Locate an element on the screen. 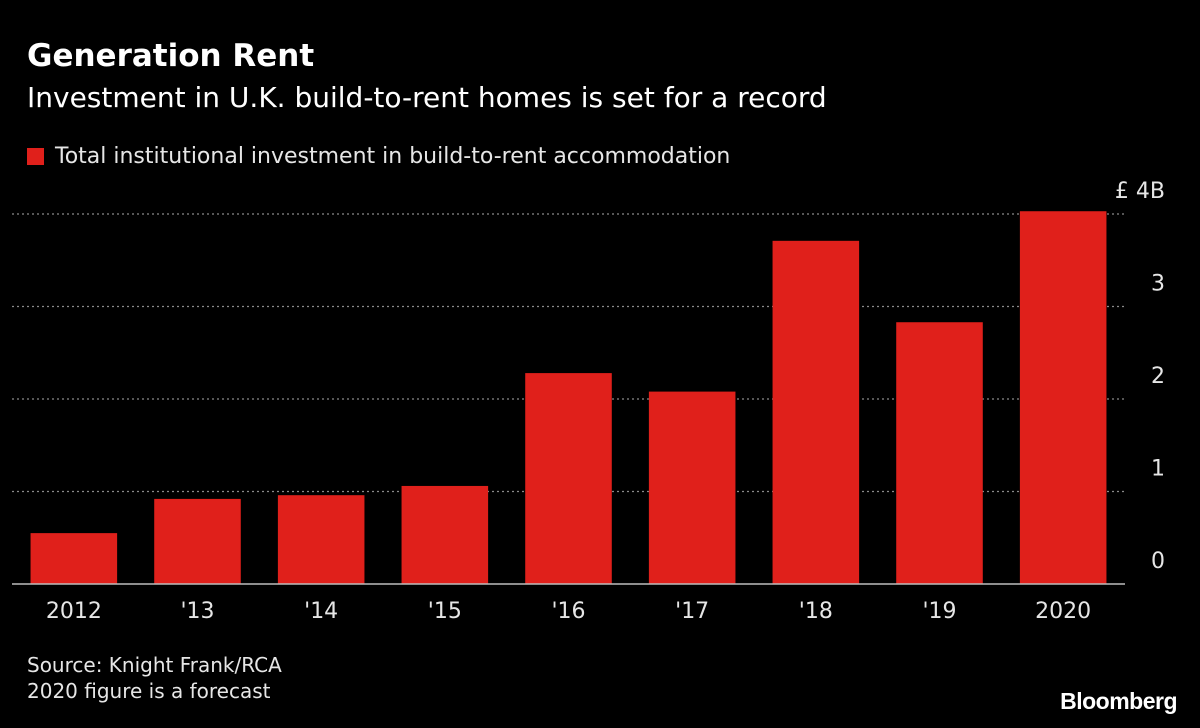 This screenshot has width=1200, height=728. y-tick-label: 2 is located at coordinates (1158, 376).